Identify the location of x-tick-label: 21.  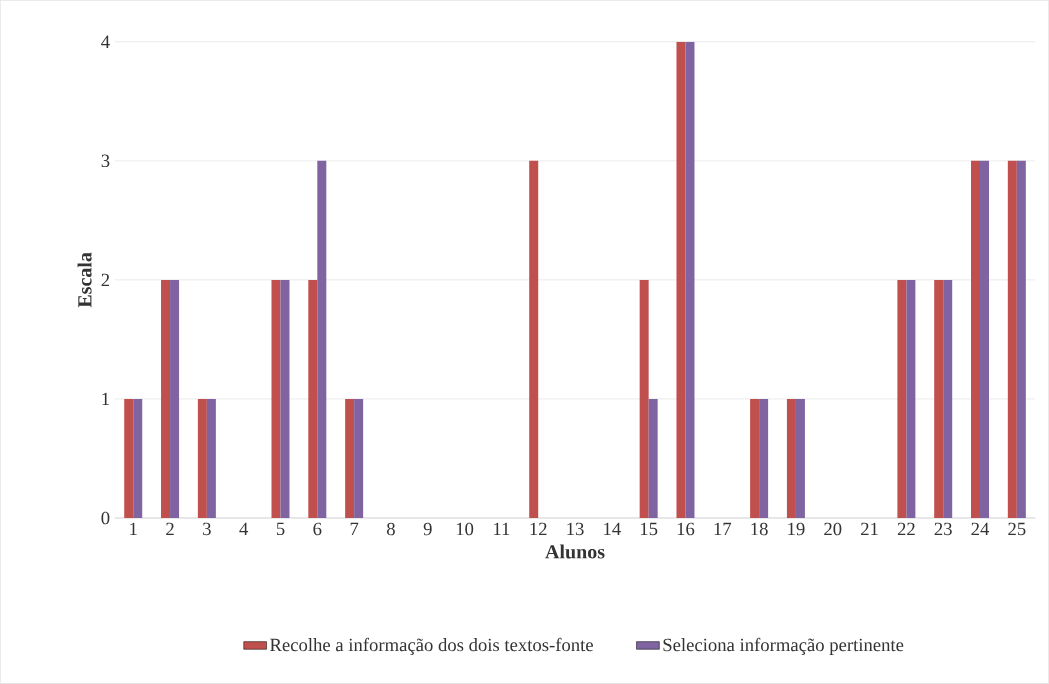
(869, 529).